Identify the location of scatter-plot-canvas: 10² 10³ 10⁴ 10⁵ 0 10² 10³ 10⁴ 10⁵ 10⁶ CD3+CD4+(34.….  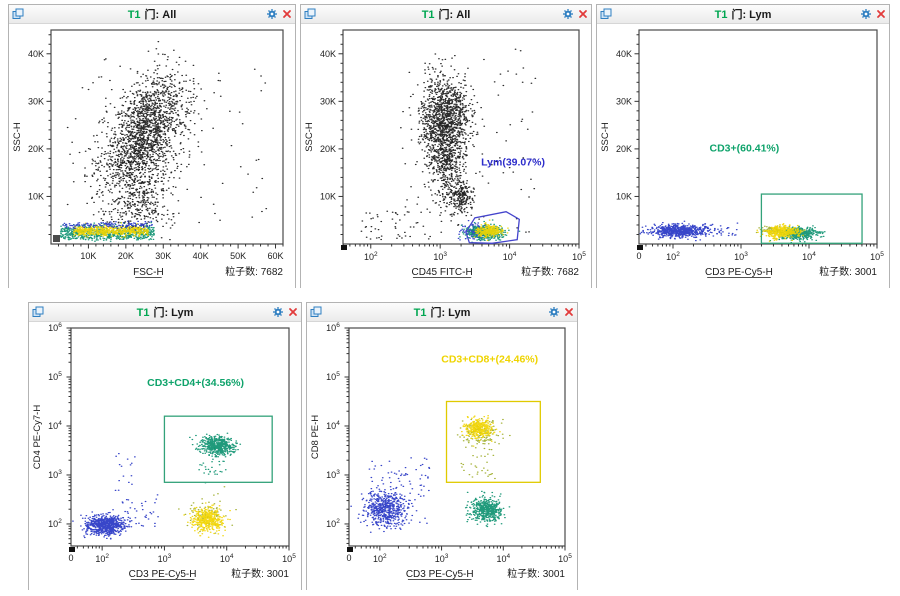
(165, 456).